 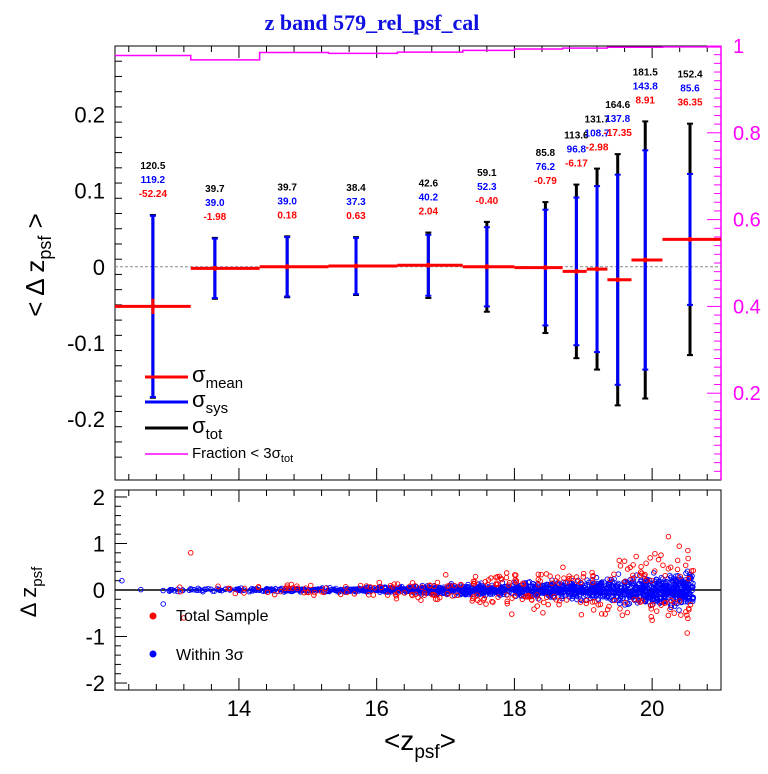 What do you see at coordinates (153, 180) in the screenshot?
I see `bin-annotation: 119.2` at bounding box center [153, 180].